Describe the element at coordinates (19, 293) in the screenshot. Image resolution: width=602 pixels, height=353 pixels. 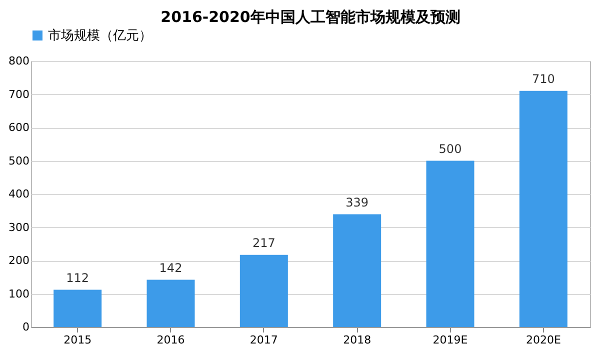
I see `y-tick-label: 100` at that location.